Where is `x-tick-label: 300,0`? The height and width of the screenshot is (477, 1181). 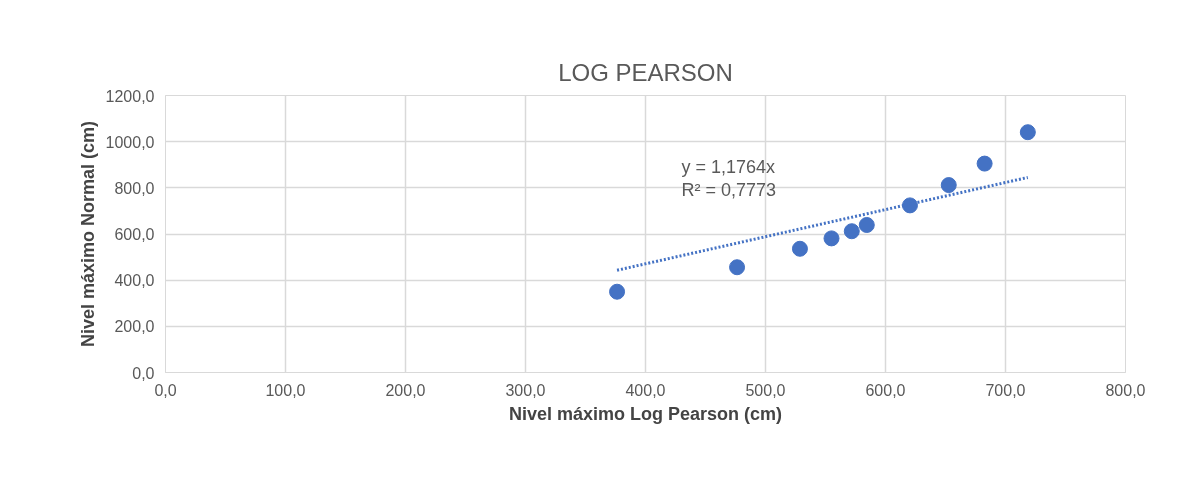
x-tick-label: 300,0 is located at coordinates (525, 390).